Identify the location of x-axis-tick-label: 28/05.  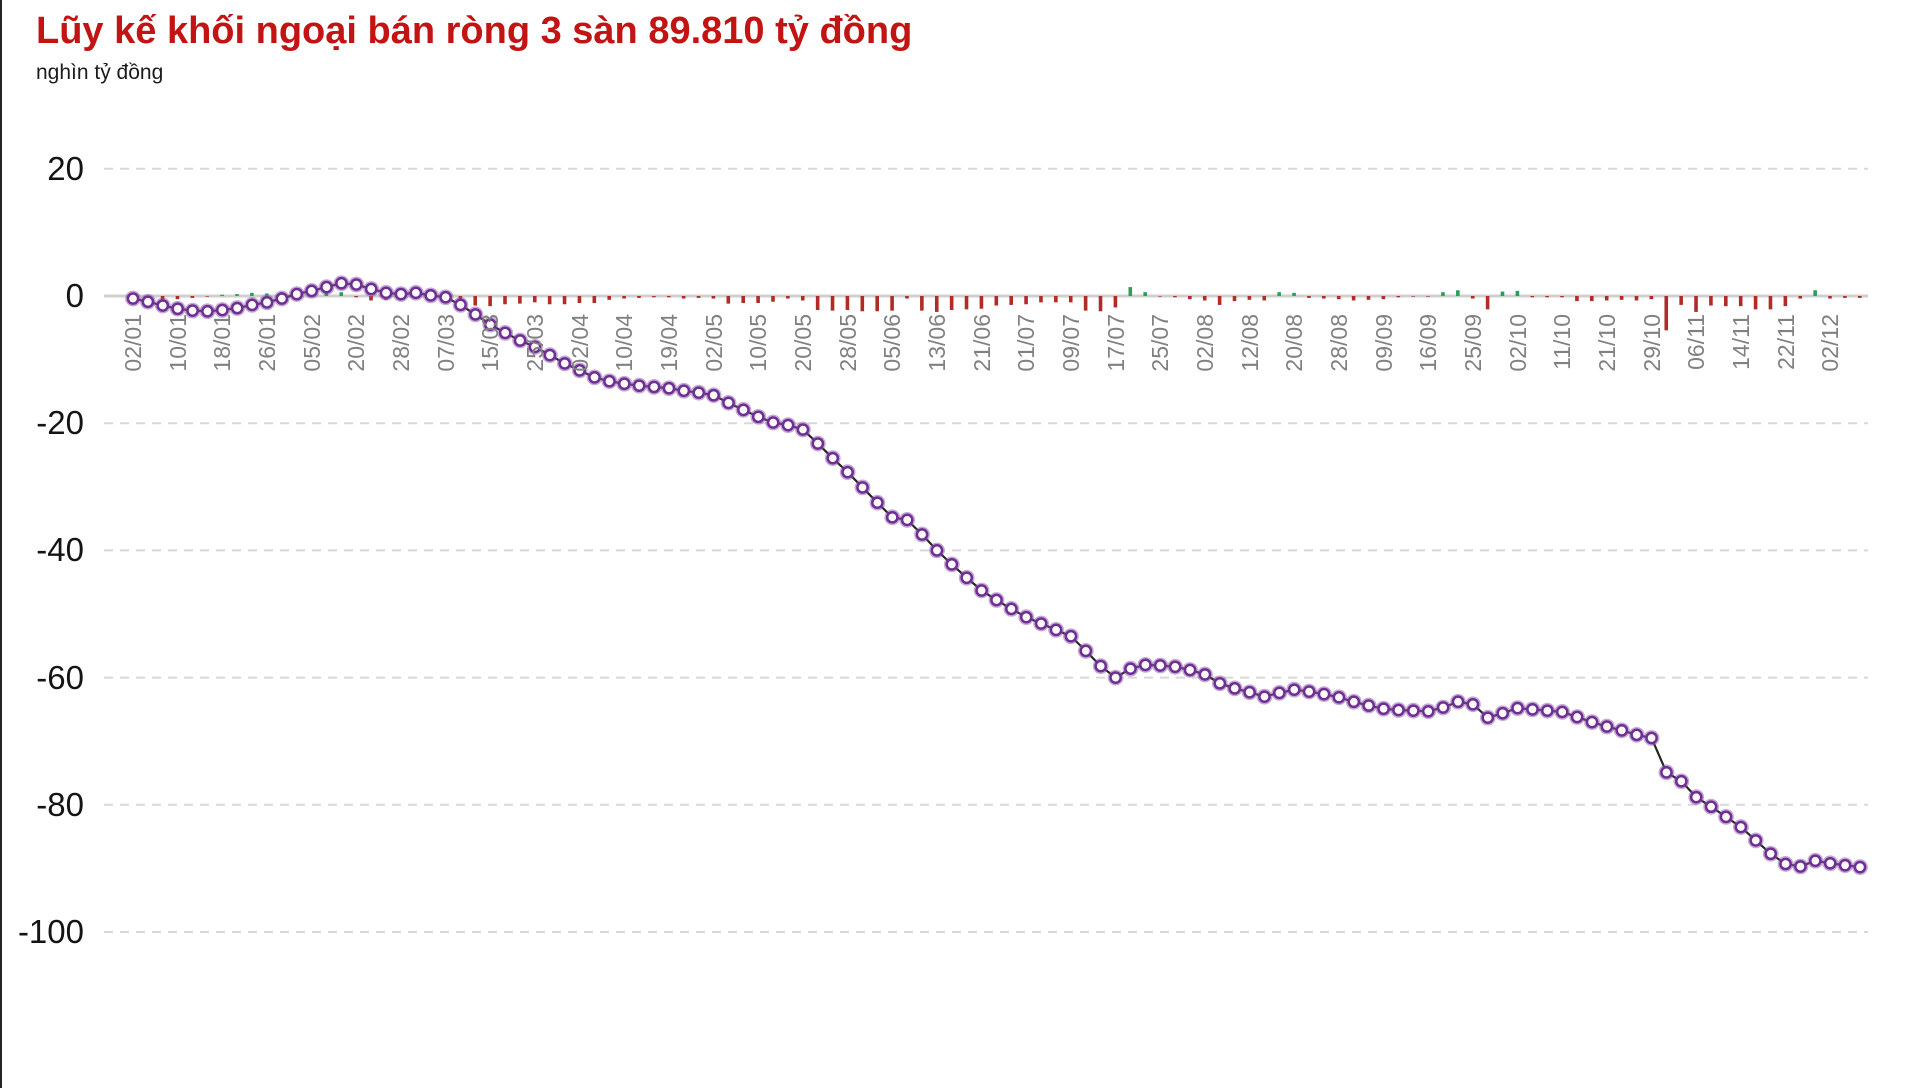
(847, 343).